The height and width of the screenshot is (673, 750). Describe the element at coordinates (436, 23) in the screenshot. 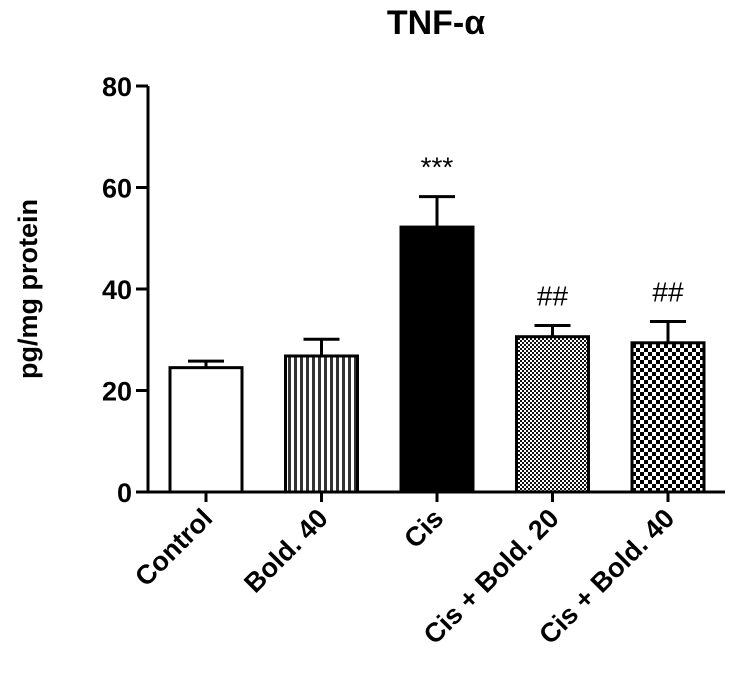

I see `chart-title: TNF-α` at that location.